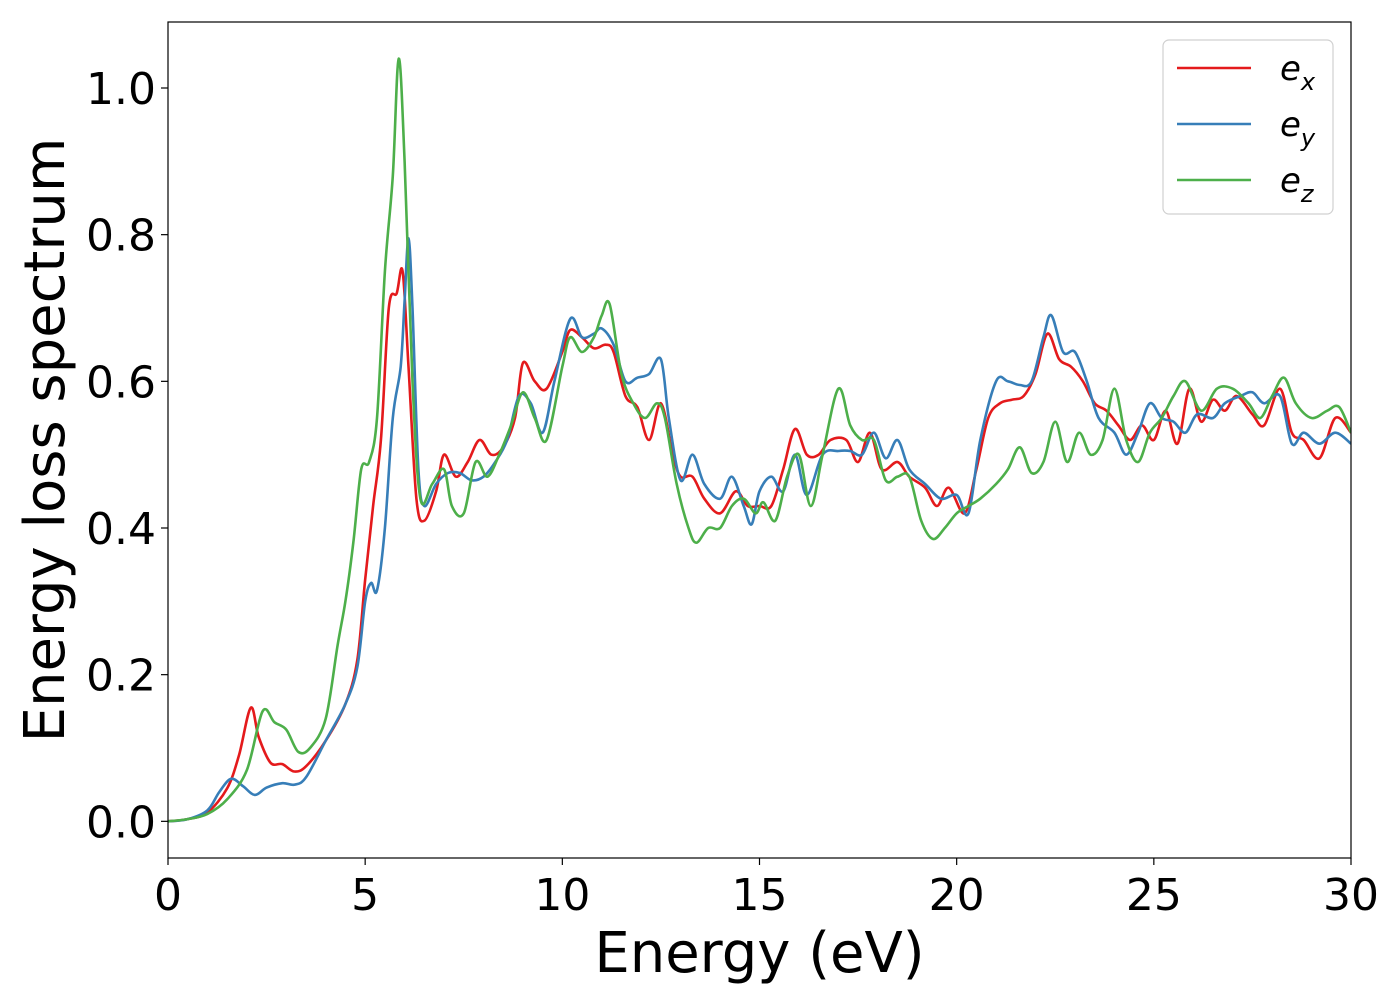  Describe the element at coordinates (1154, 895) in the screenshot. I see `x-tick-label: 25` at that location.